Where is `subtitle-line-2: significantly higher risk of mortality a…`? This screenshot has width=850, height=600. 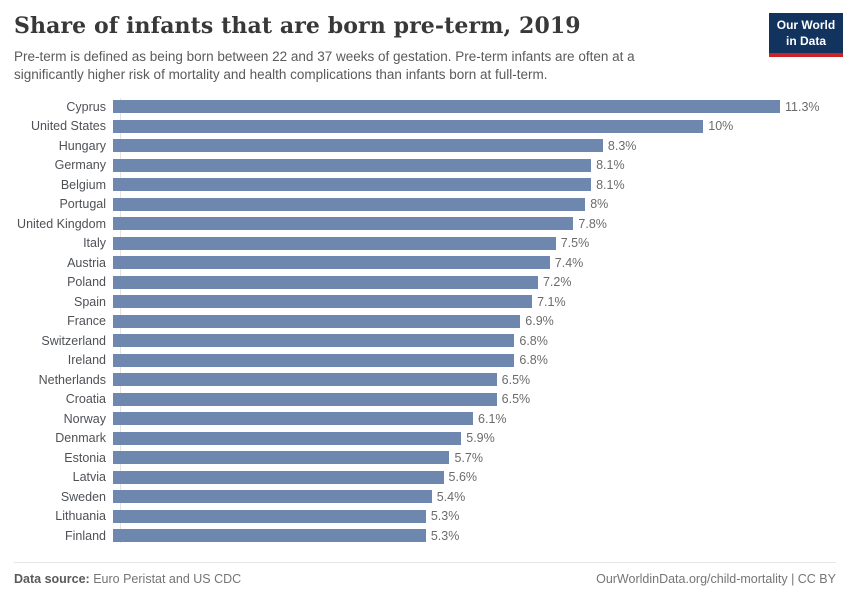
subtitle-line-2: significantly higher risk of mortality a… is located at coordinates (281, 74).